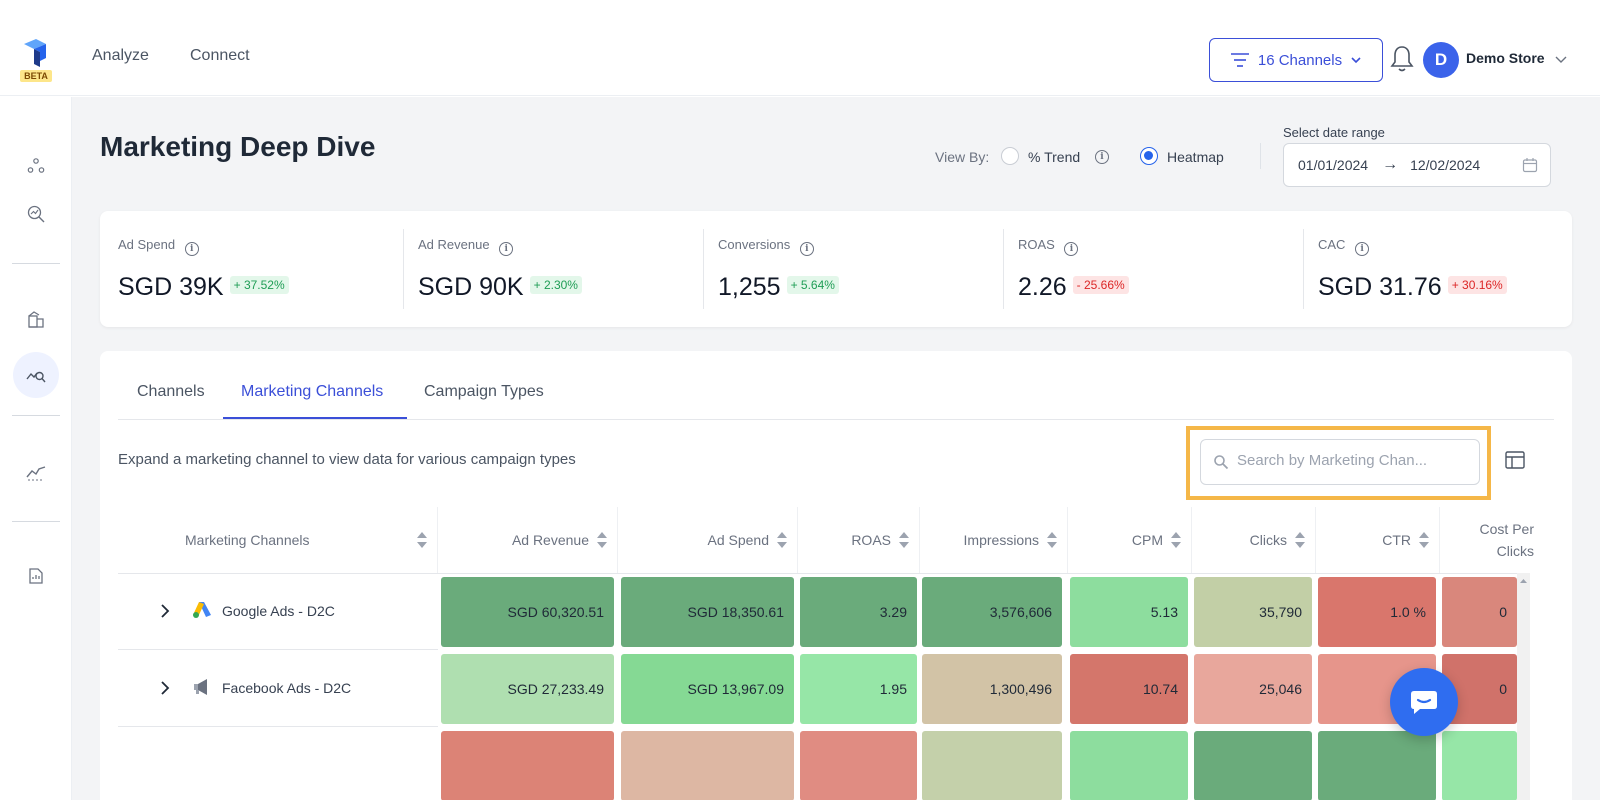 The image size is (1600, 800). What do you see at coordinates (1054, 157) in the screenshot?
I see `trend-radio-label: % Trend` at bounding box center [1054, 157].